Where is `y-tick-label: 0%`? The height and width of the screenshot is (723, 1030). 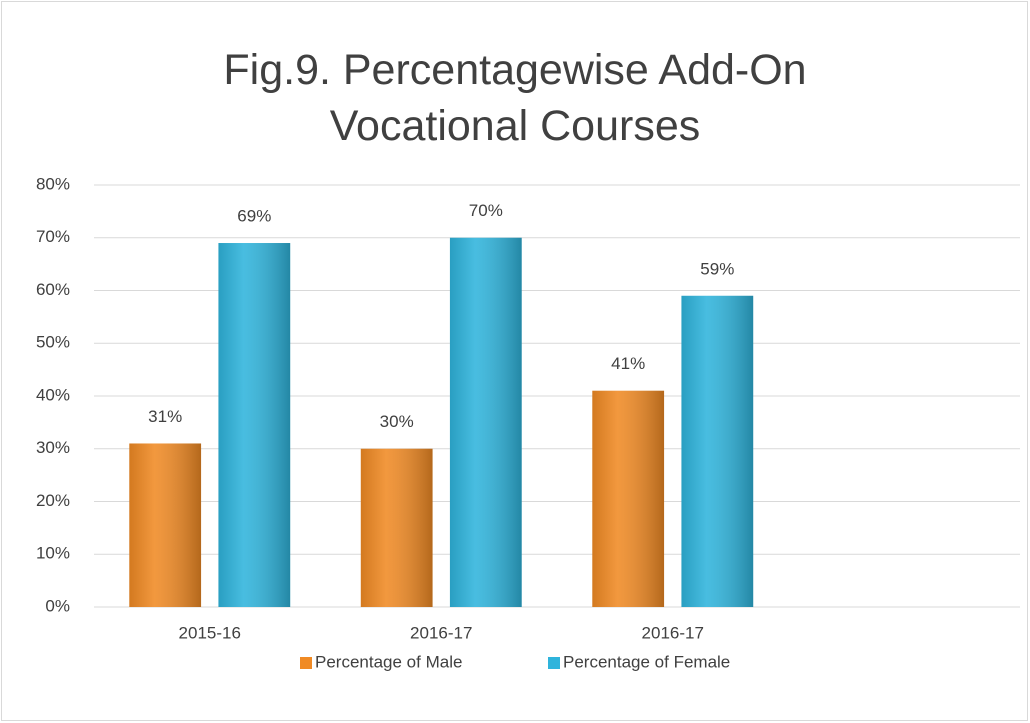
y-tick-label: 0% is located at coordinates (57, 605).